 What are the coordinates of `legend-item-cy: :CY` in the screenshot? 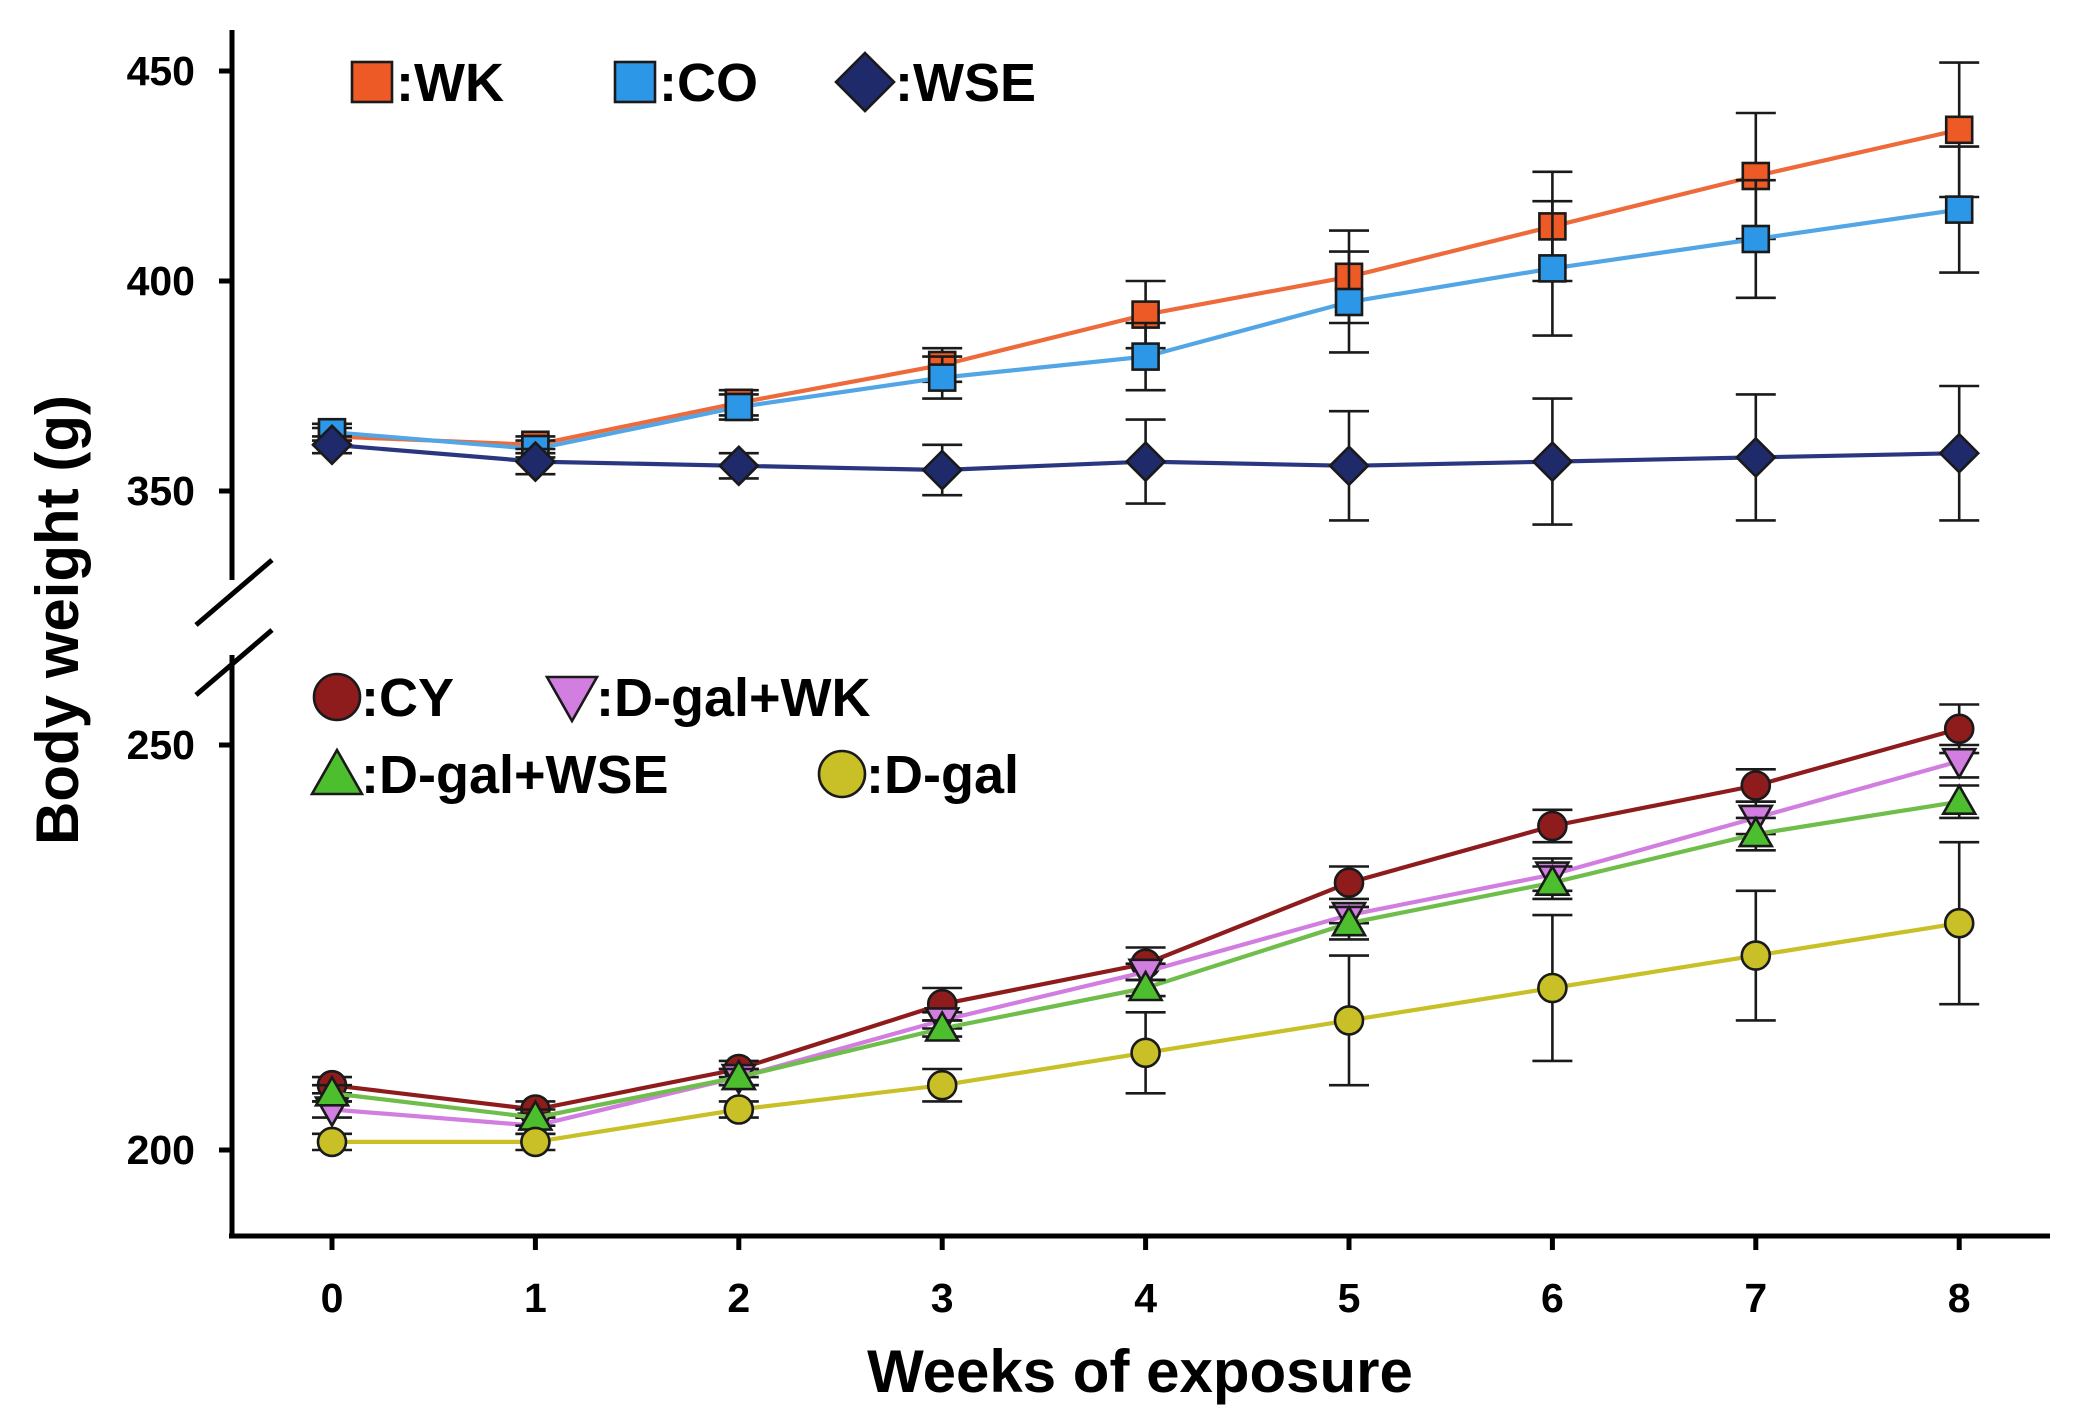 It's located at (383, 698).